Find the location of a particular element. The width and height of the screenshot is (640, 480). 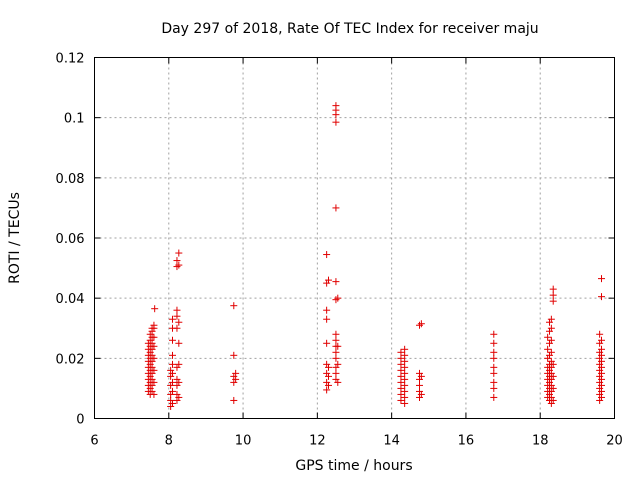

x-tick-label: 16 is located at coordinates (466, 441).